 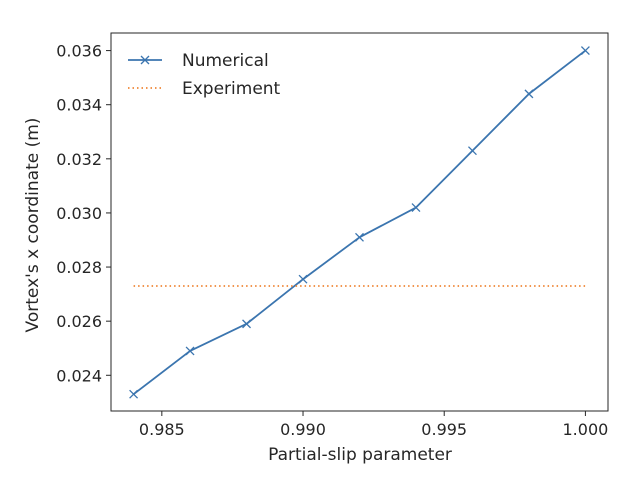 I want to click on legend-marker-numerical, so click(x=145, y=60).